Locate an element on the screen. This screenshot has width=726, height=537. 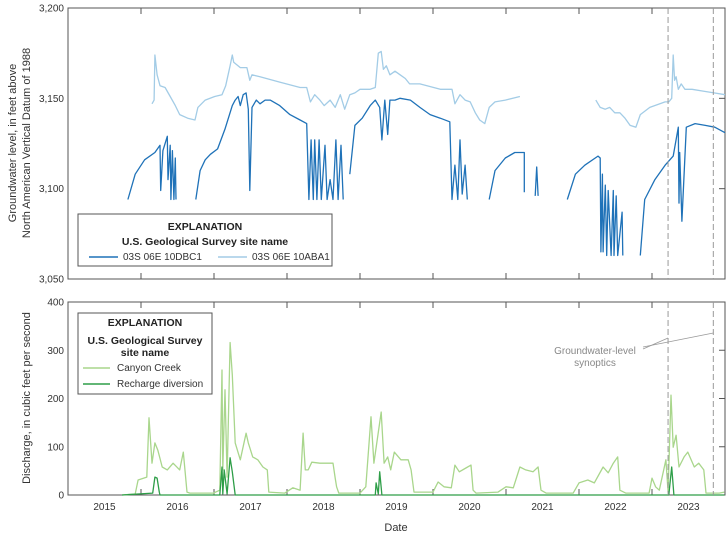
y-tick-label: 100 is located at coordinates (55, 447).